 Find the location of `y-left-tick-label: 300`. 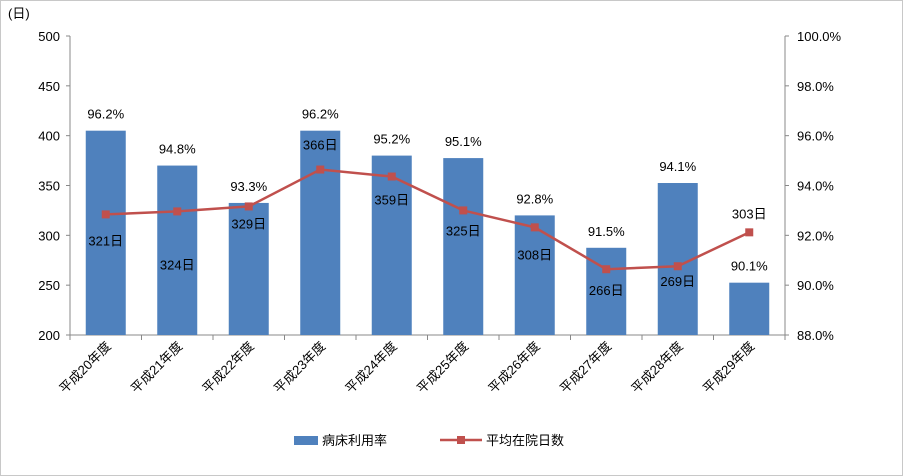

y-left-tick-label: 300 is located at coordinates (49, 235).